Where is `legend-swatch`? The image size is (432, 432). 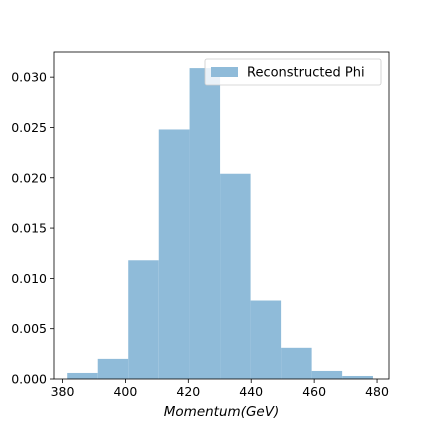 legend-swatch is located at coordinates (224, 72).